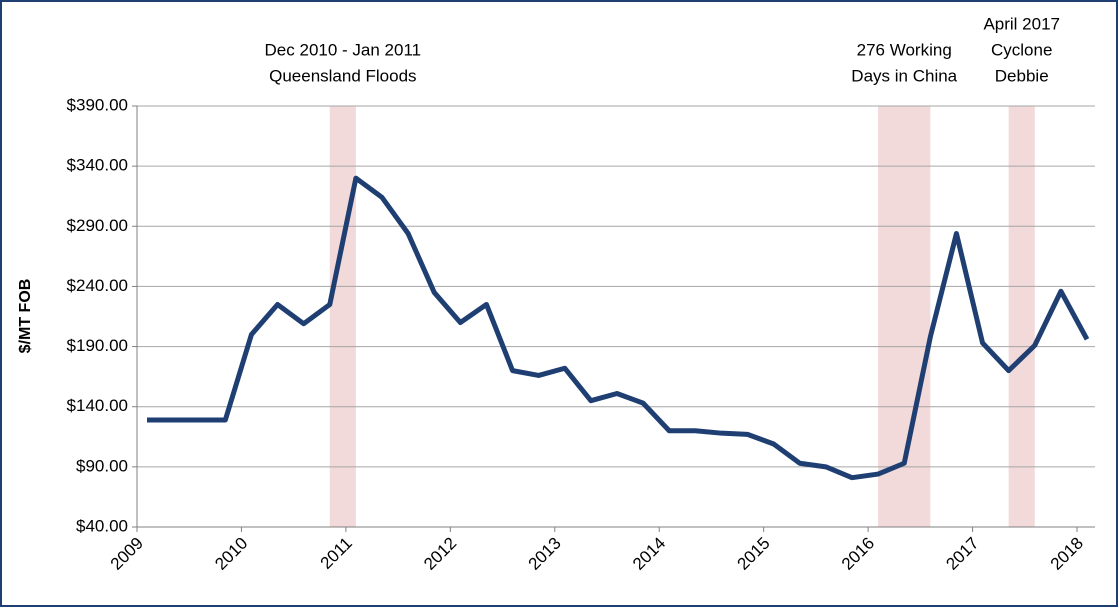 Image resolution: width=1119 pixels, height=608 pixels. Describe the element at coordinates (1021, 49) in the screenshot. I see `annotation-text: Cyclone` at that location.